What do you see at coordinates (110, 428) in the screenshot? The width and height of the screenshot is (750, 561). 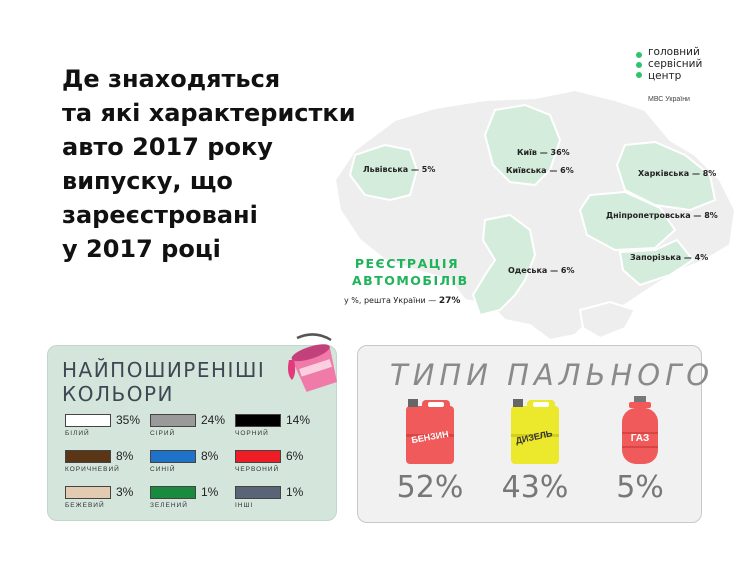 I see `color-item: 35% БІЛИЙ` at bounding box center [110, 428].